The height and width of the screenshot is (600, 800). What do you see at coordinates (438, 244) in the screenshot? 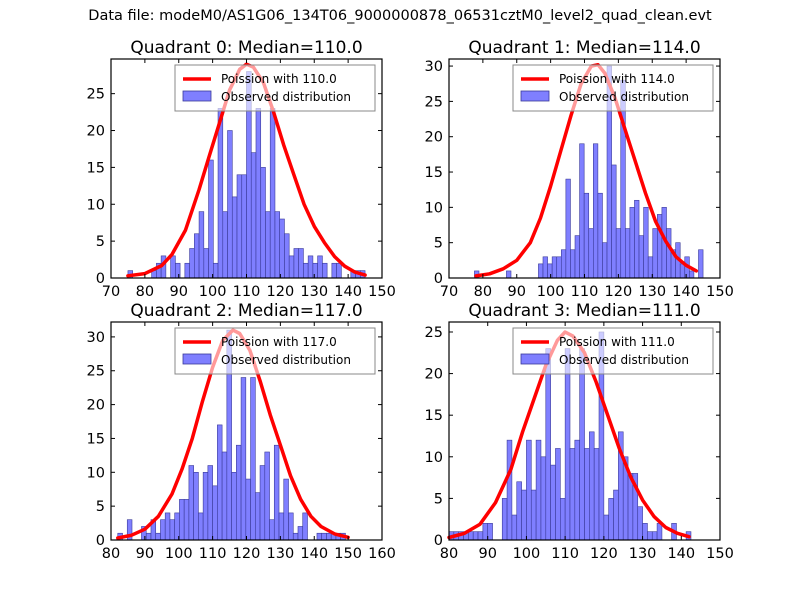
I see `y-tick-label: 5` at bounding box center [438, 244].